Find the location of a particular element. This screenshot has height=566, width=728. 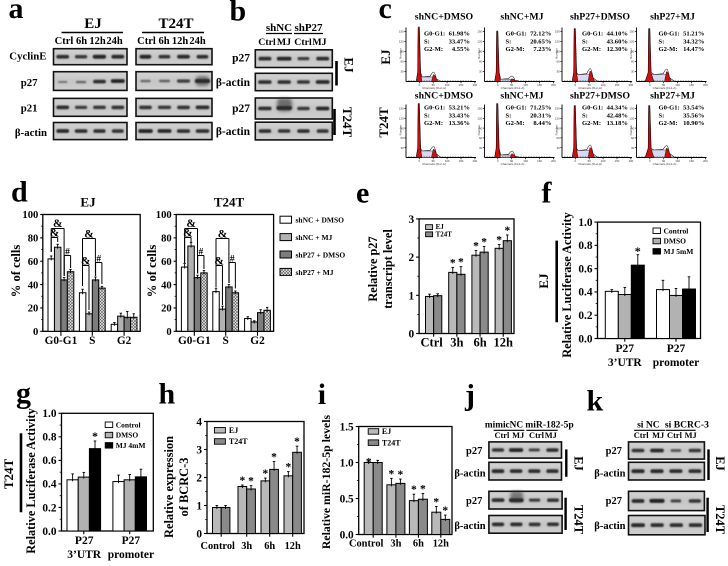

svg-text: shP27 + DMSO is located at coordinates (321, 255).